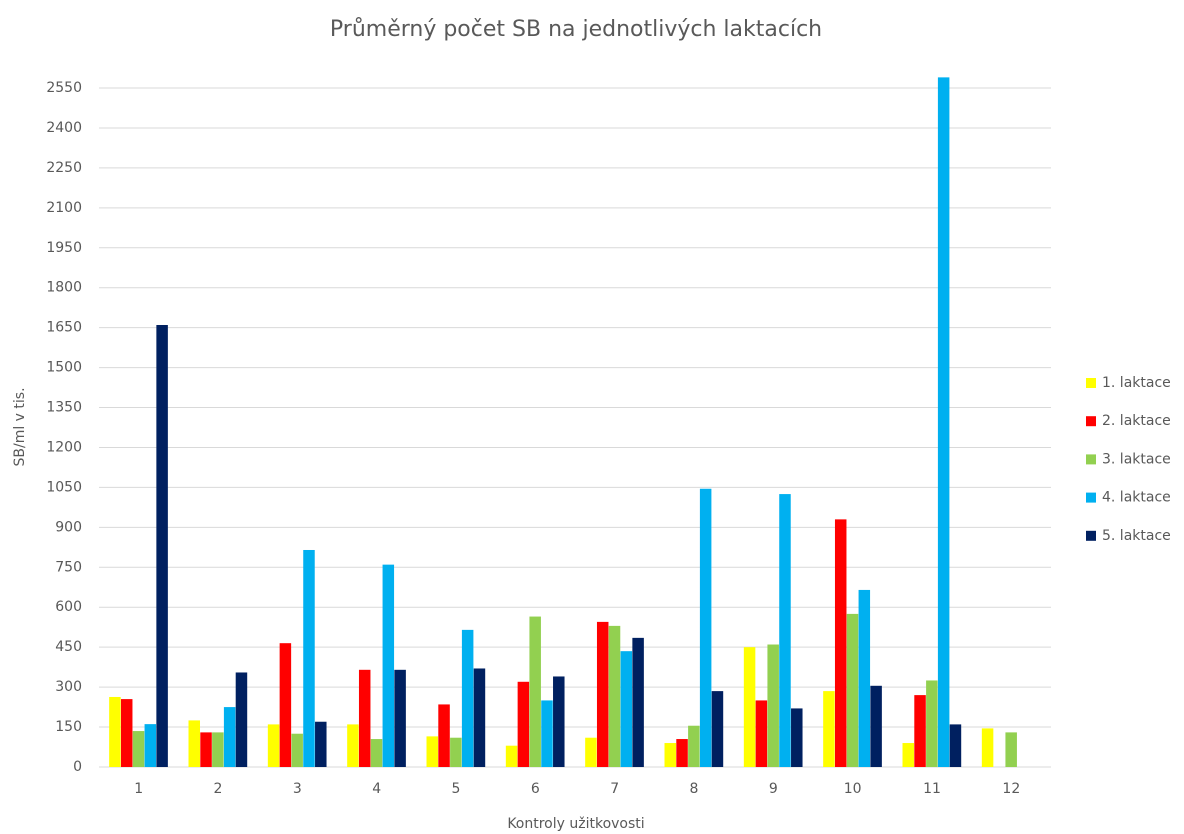  What do you see at coordinates (77, 767) in the screenshot?
I see `y-tick-label: 0` at bounding box center [77, 767].